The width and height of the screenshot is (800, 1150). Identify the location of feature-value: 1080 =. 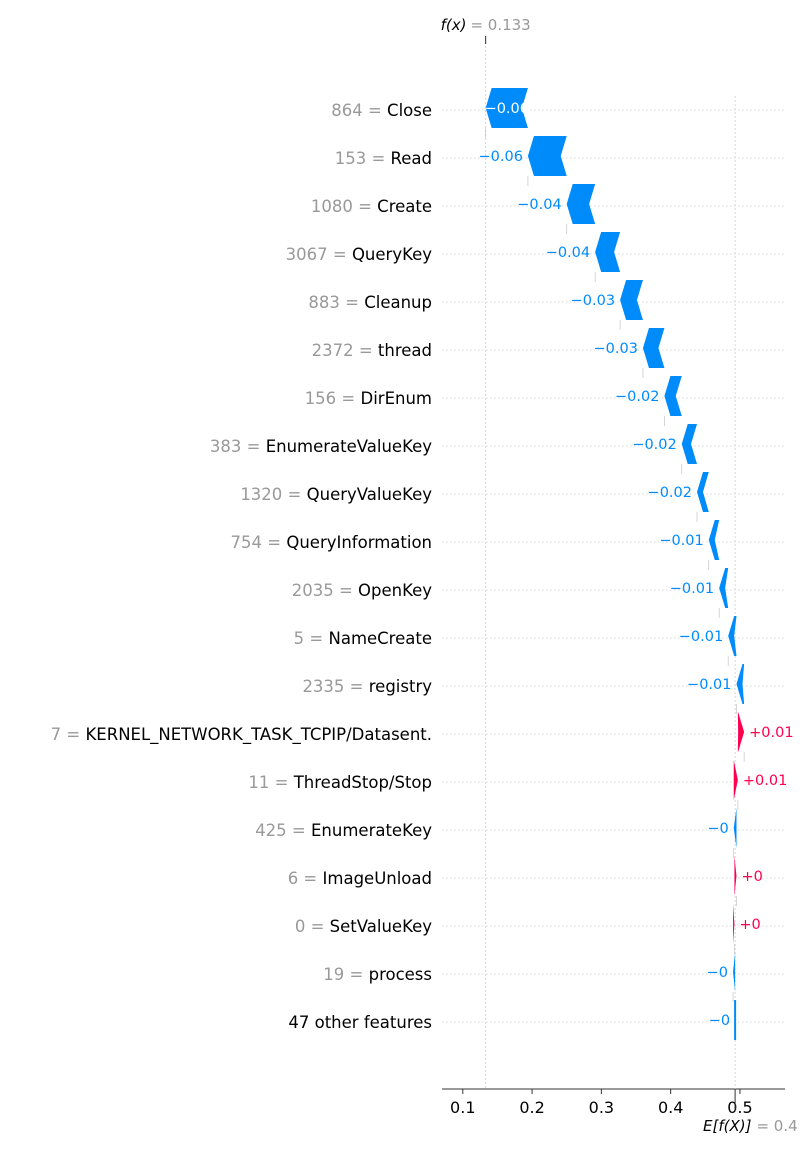
(344, 206).